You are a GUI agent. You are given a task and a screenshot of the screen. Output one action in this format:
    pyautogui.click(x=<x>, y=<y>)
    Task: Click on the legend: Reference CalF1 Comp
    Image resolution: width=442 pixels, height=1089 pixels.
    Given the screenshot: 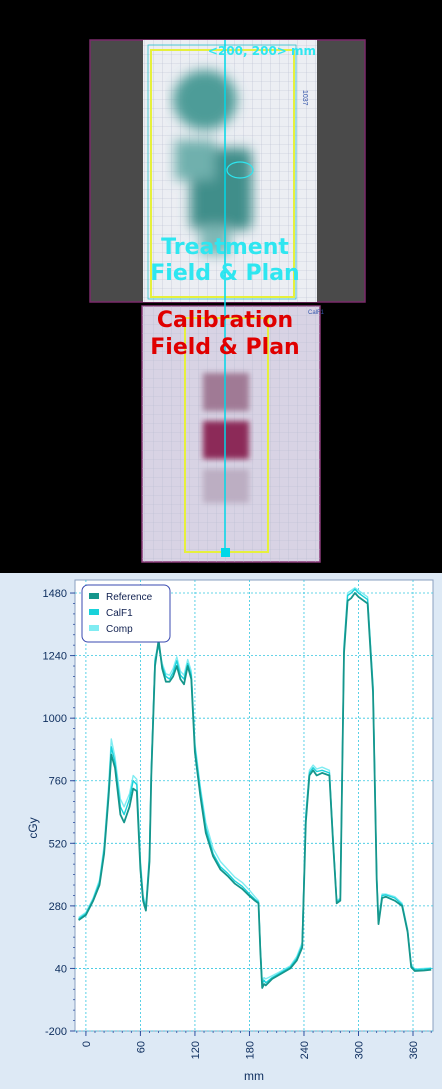 What is the action you would take?
    pyautogui.click(x=126, y=613)
    